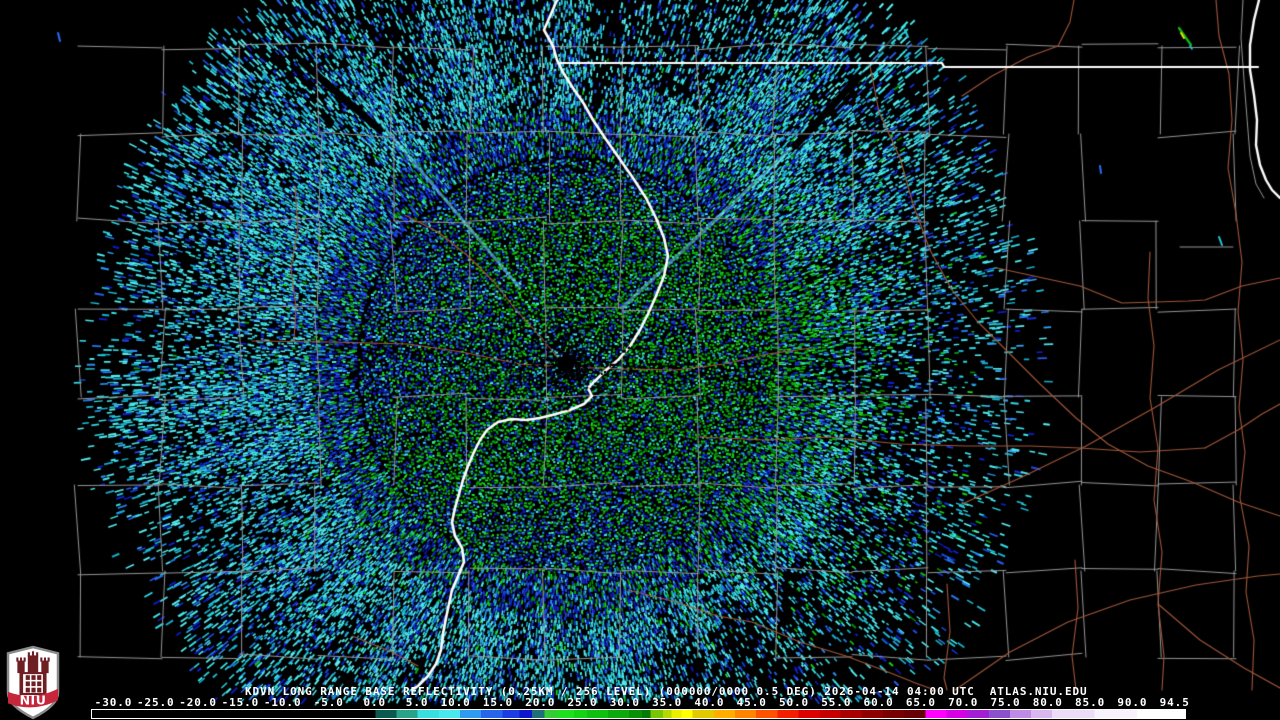 This screenshot has width=1280, height=720. I want to click on scale-label: 15.0, so click(497, 702).